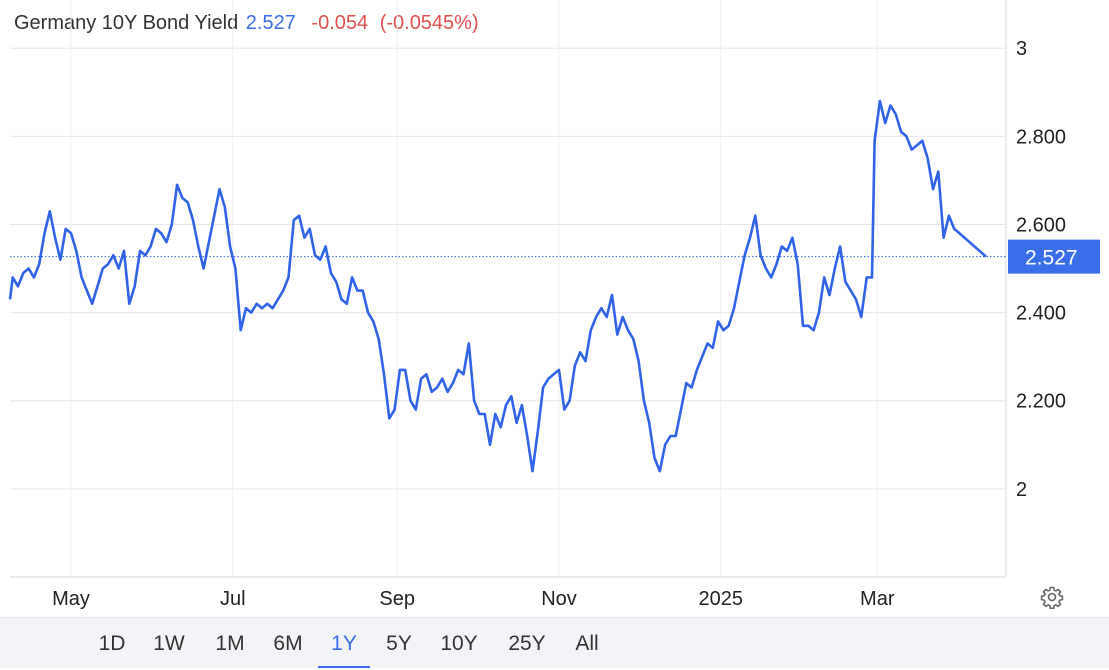  What do you see at coordinates (233, 599) in the screenshot?
I see `x-tick-label: Jul` at bounding box center [233, 599].